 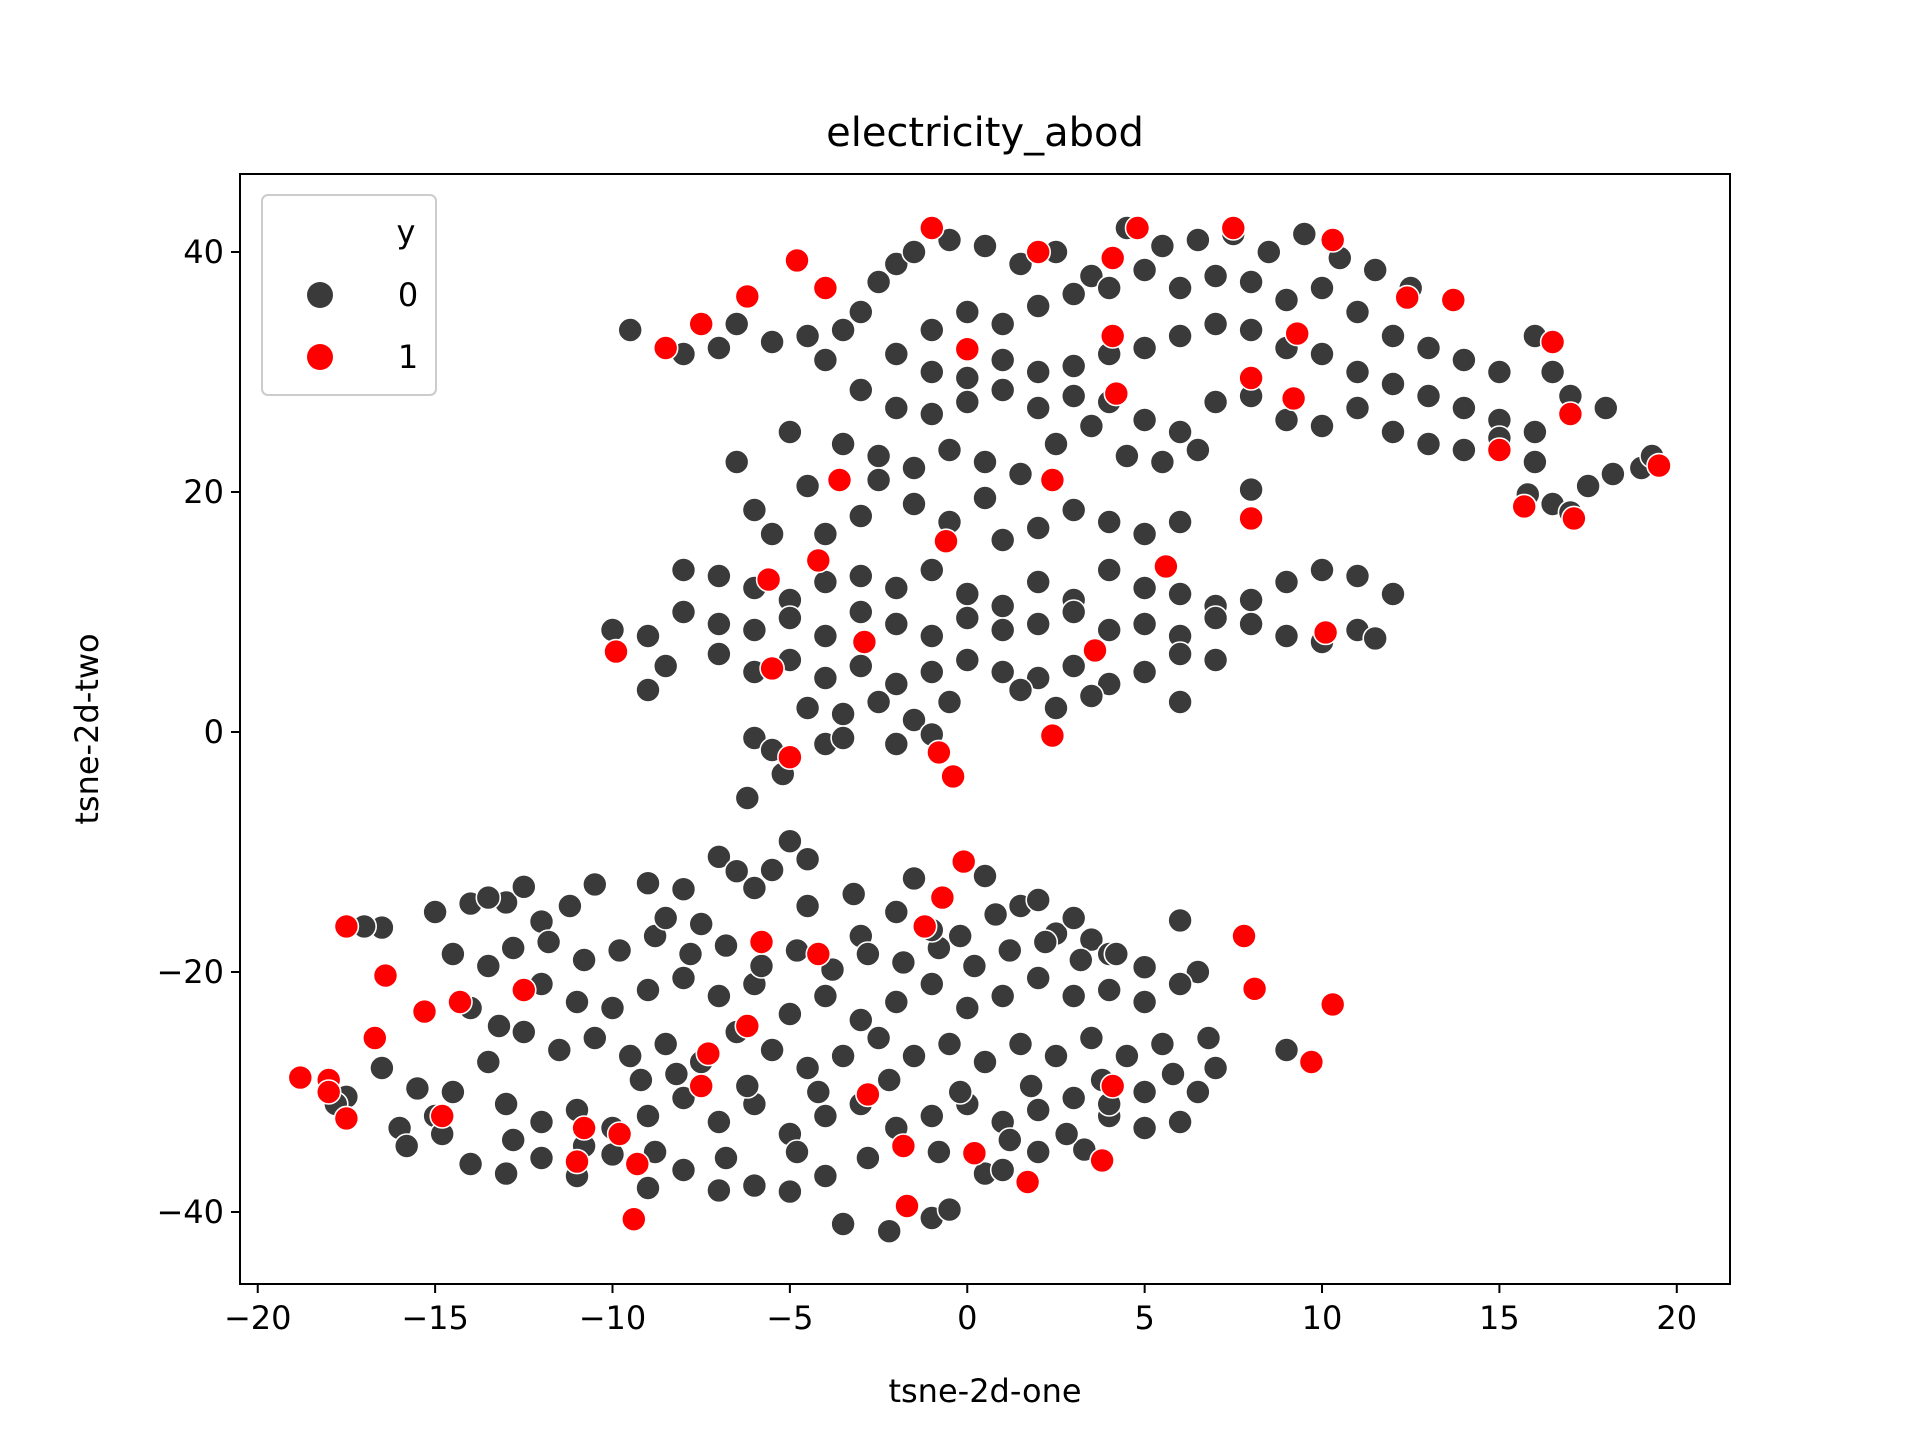 What do you see at coordinates (408, 295) in the screenshot?
I see `legend-label-0: 0` at bounding box center [408, 295].